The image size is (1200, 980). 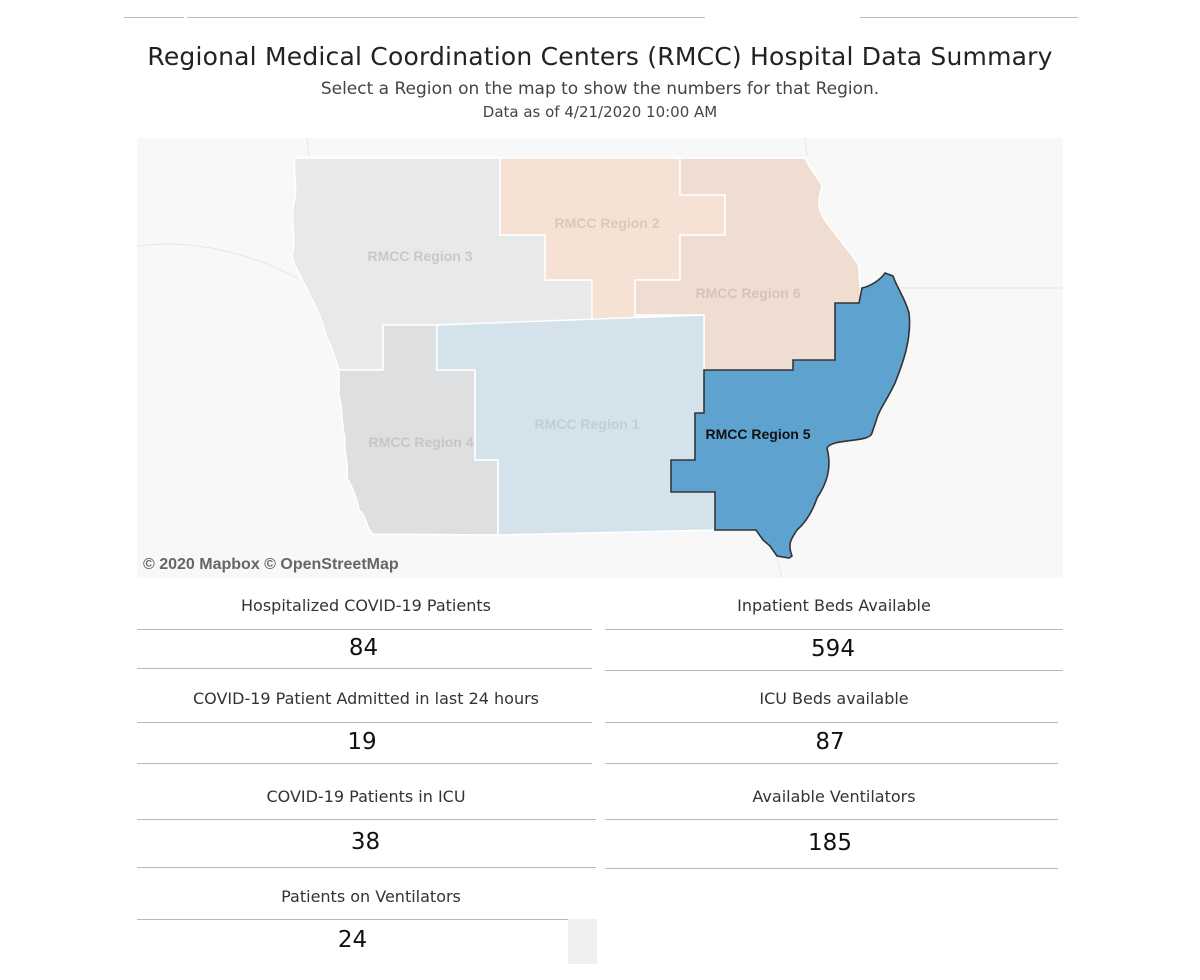 What do you see at coordinates (365, 842) in the screenshot?
I see `icu-patients-value: 38` at bounding box center [365, 842].